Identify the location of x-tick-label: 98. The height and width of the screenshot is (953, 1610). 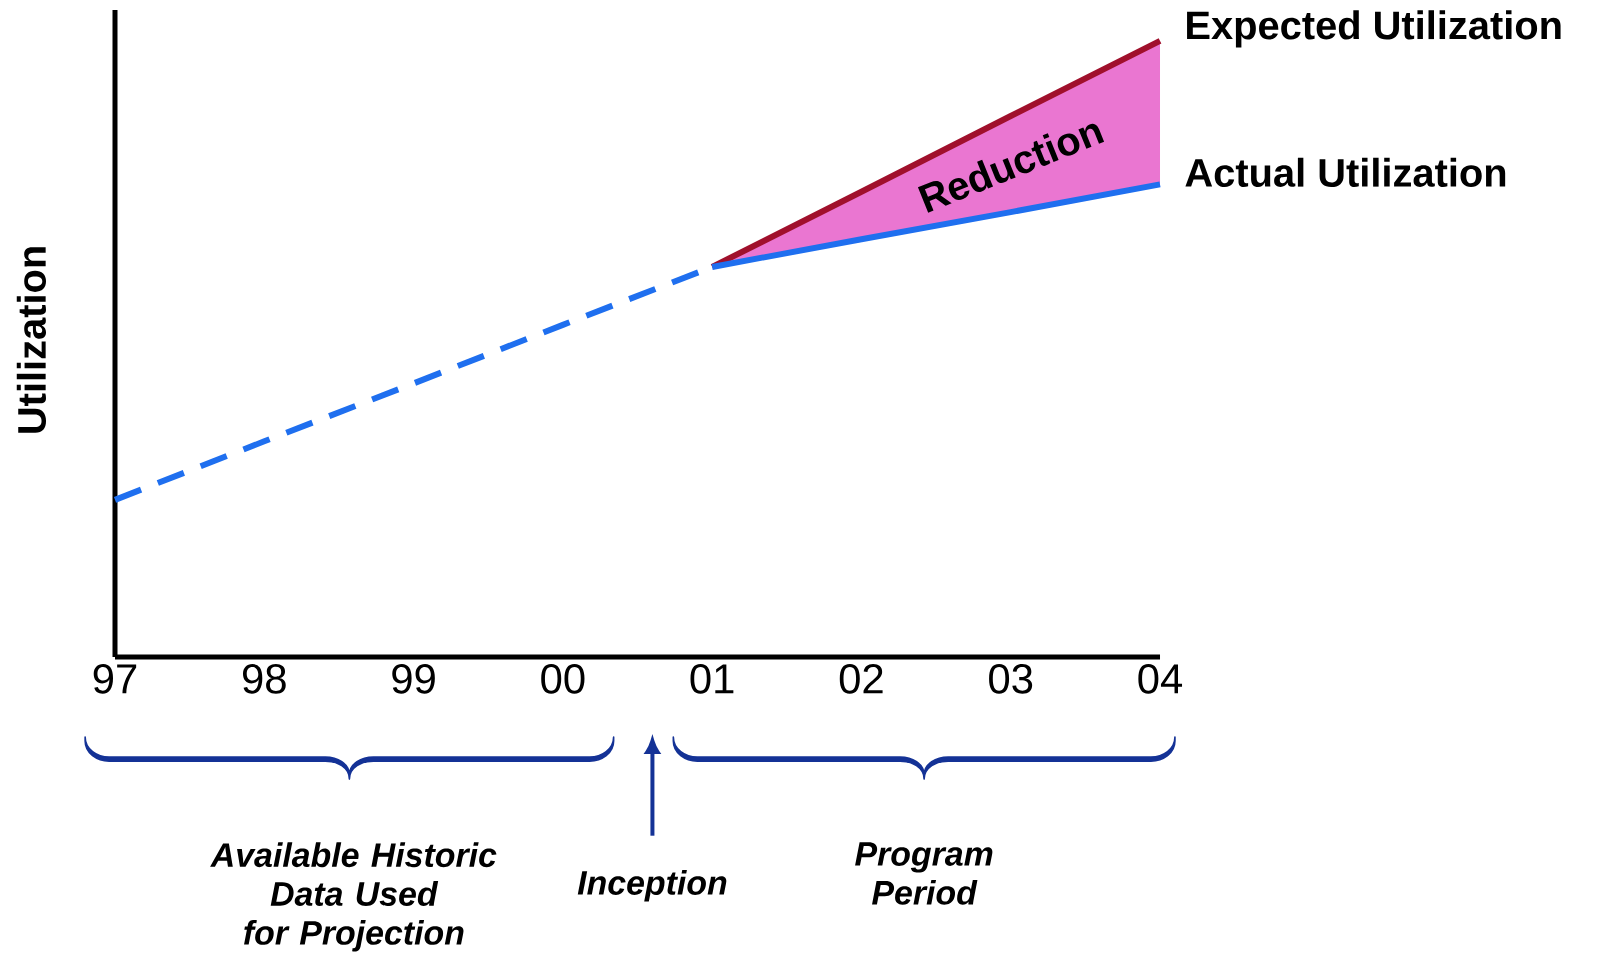
(264, 679).